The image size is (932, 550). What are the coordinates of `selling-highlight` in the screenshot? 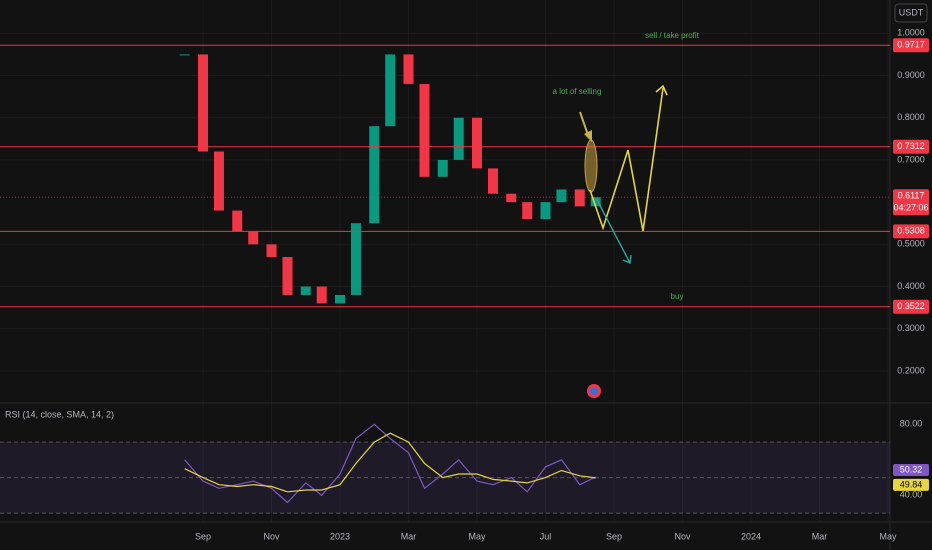 It's located at (591, 166).